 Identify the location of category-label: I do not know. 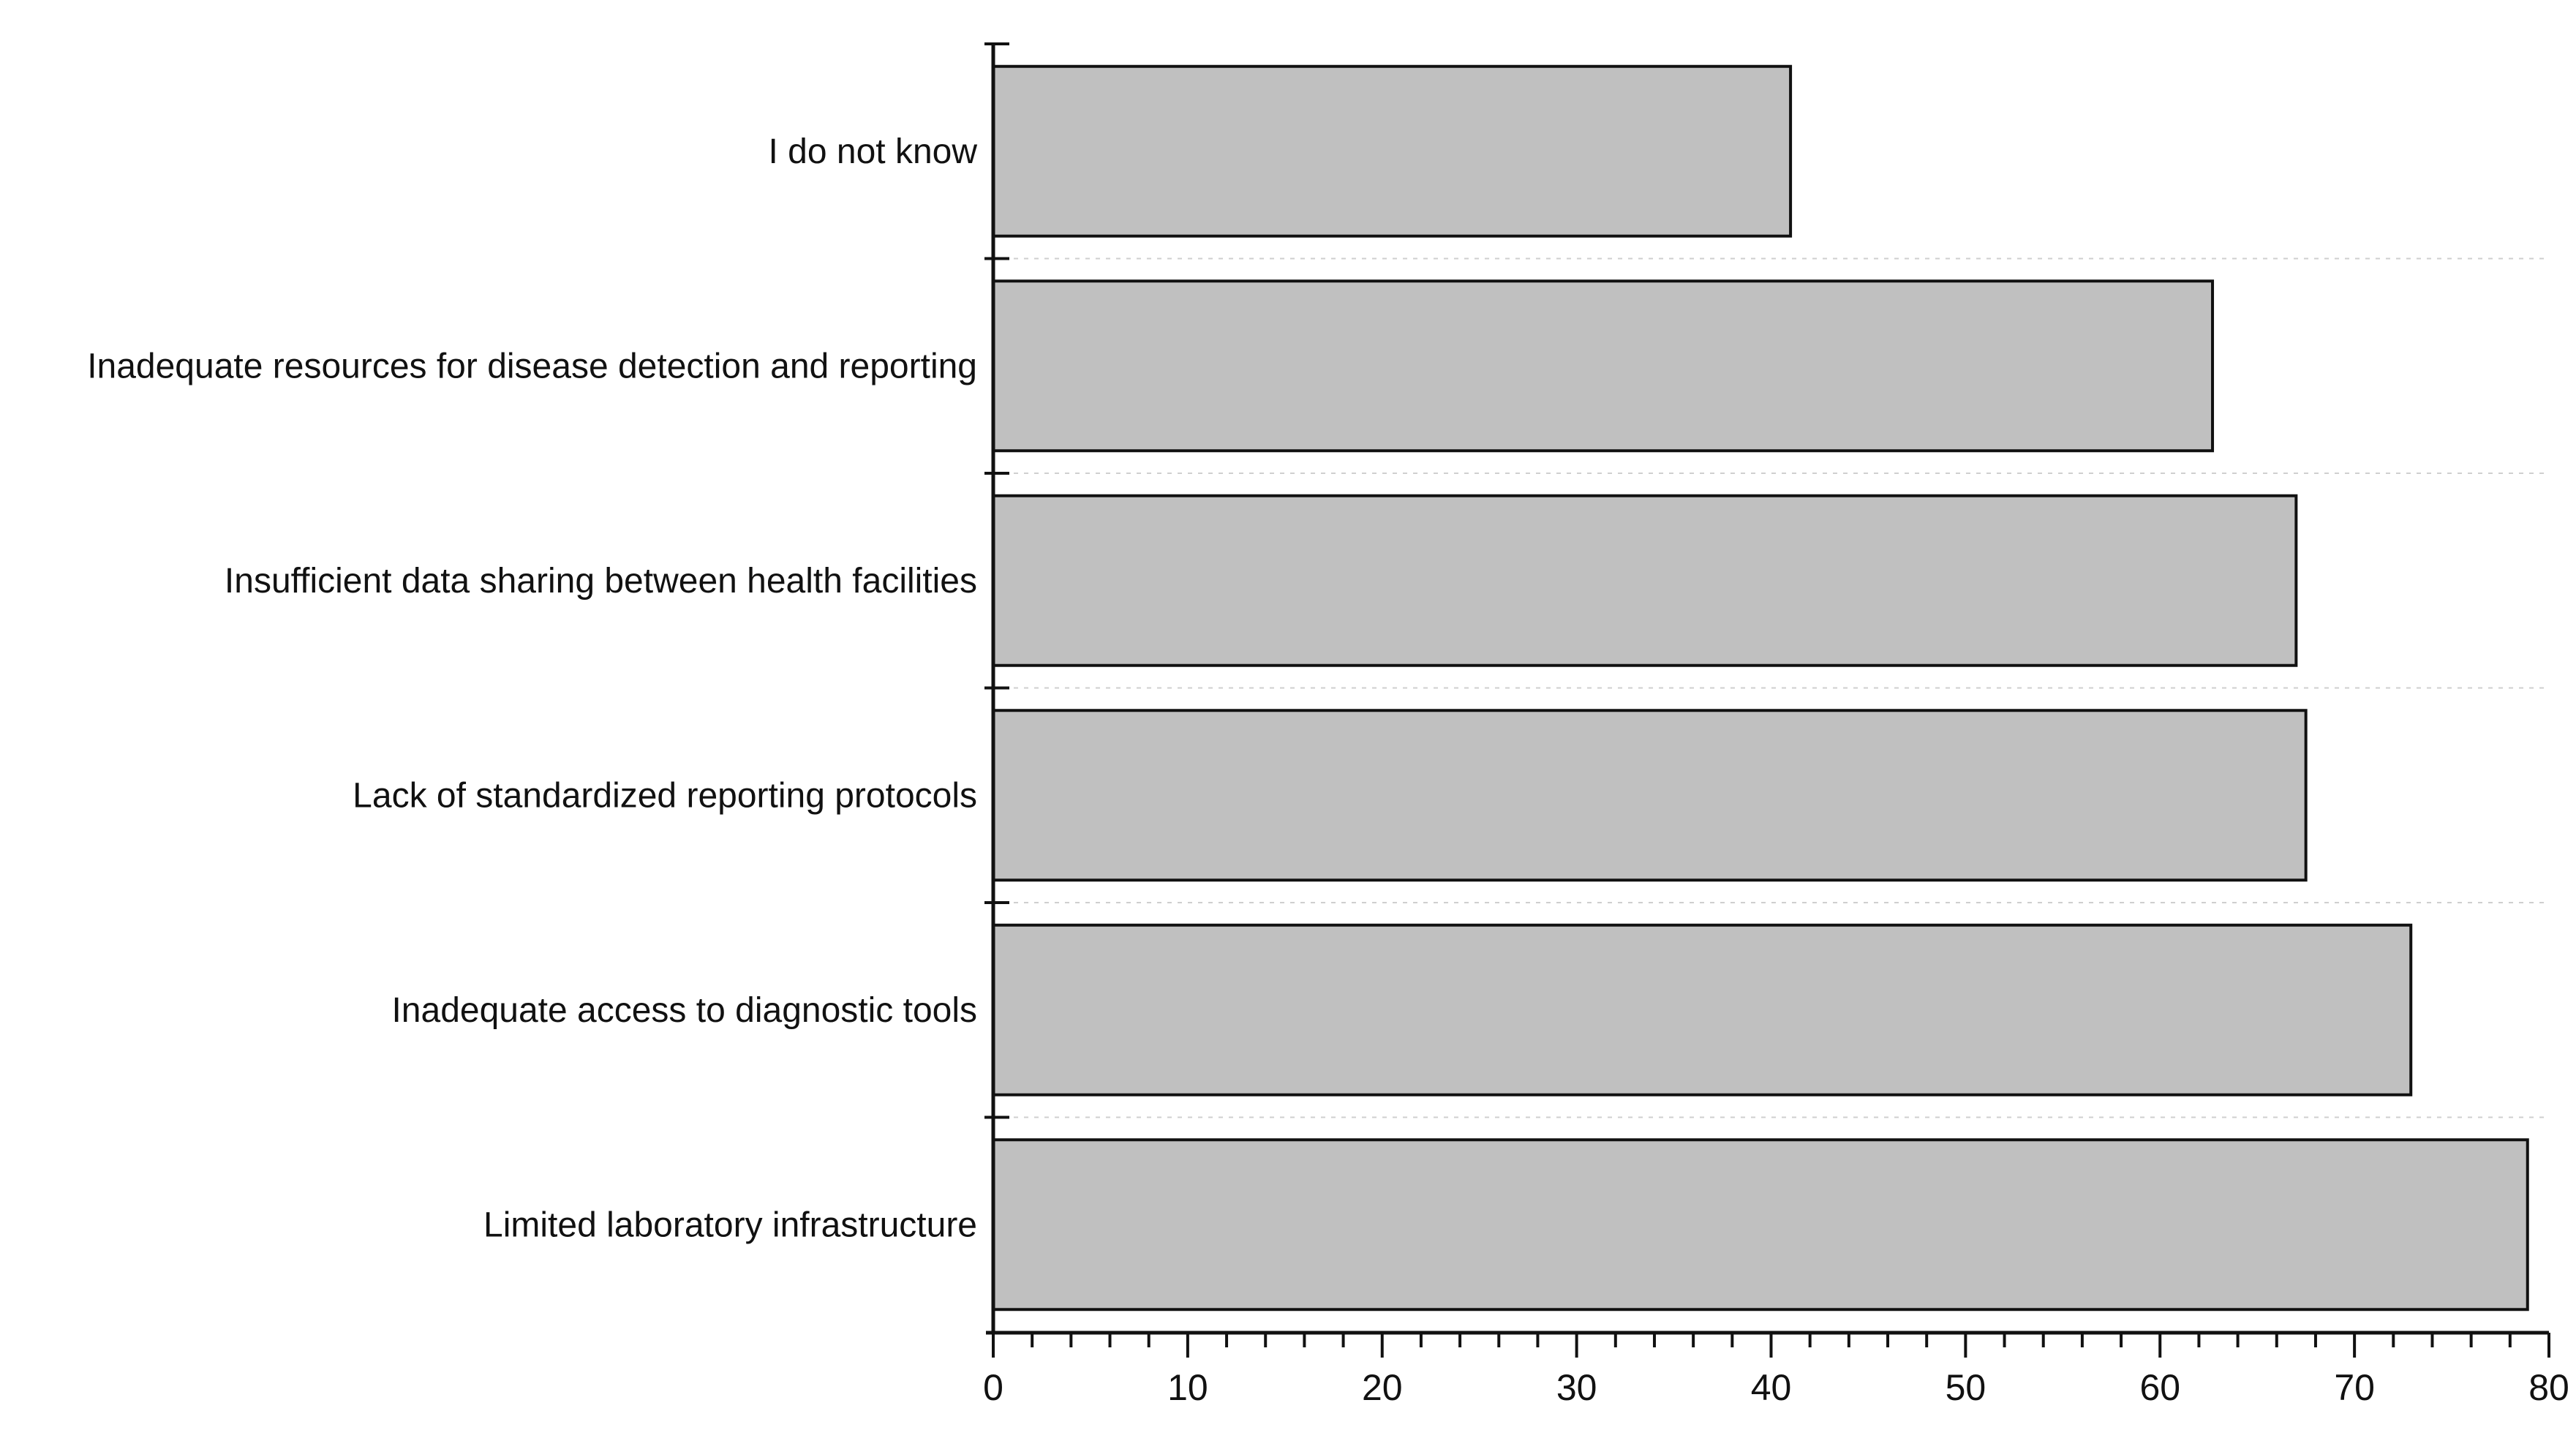
(872, 151).